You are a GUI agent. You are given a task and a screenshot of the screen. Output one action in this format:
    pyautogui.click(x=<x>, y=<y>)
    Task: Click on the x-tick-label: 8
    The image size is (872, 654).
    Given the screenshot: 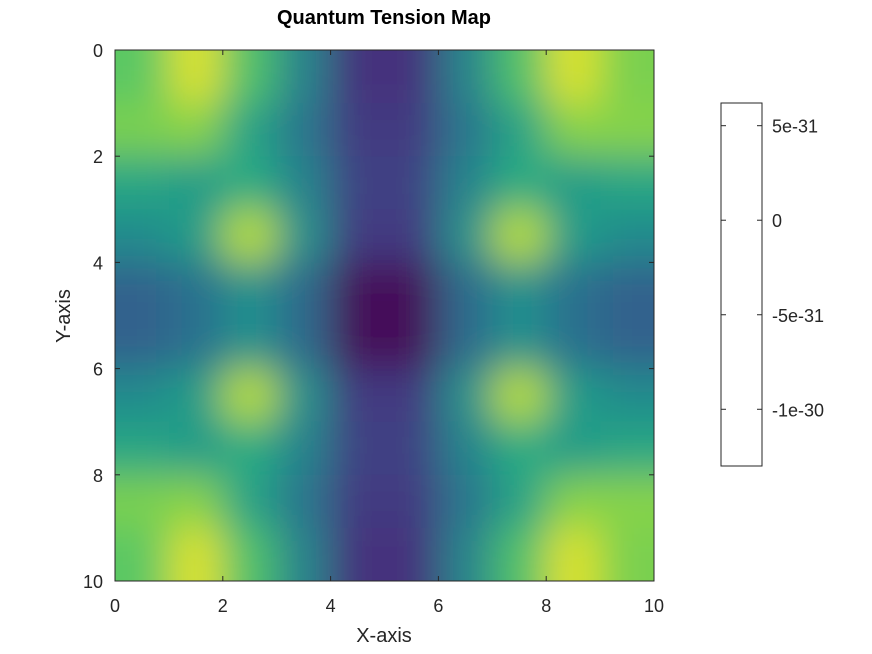 What is the action you would take?
    pyautogui.click(x=546, y=606)
    